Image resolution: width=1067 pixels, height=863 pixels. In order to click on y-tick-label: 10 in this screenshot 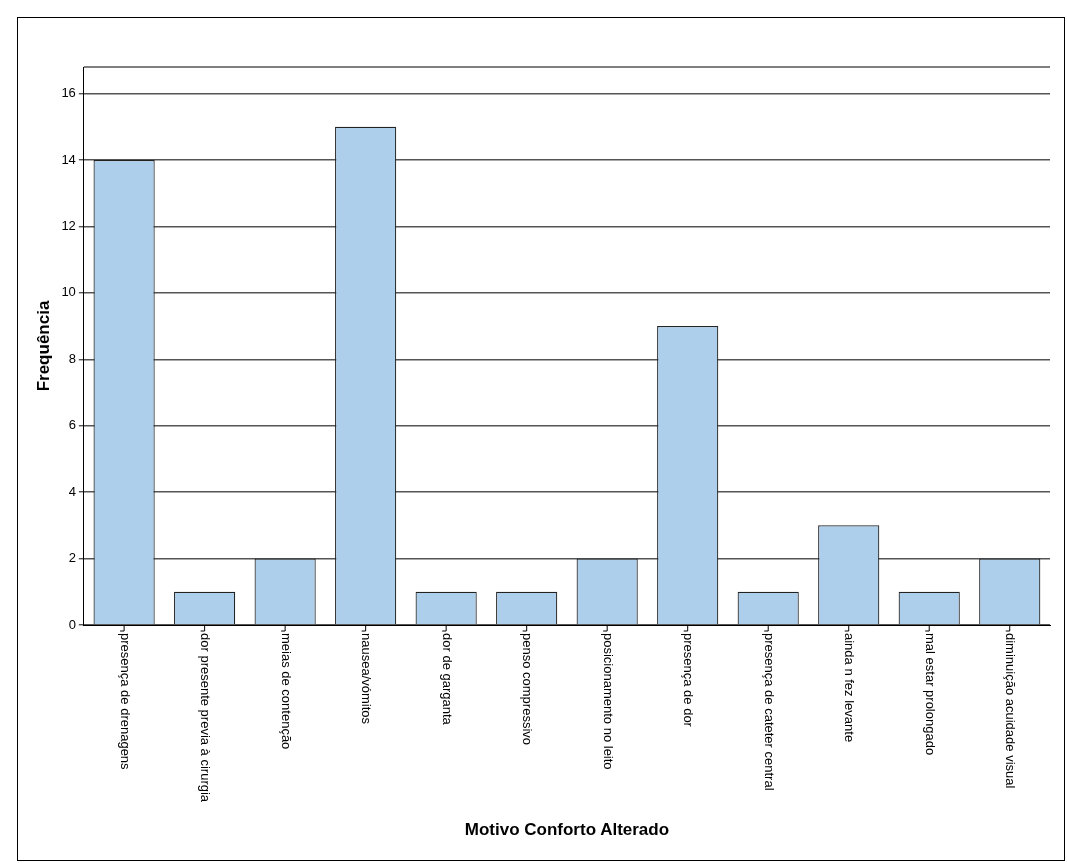, I will do `click(68, 292)`.